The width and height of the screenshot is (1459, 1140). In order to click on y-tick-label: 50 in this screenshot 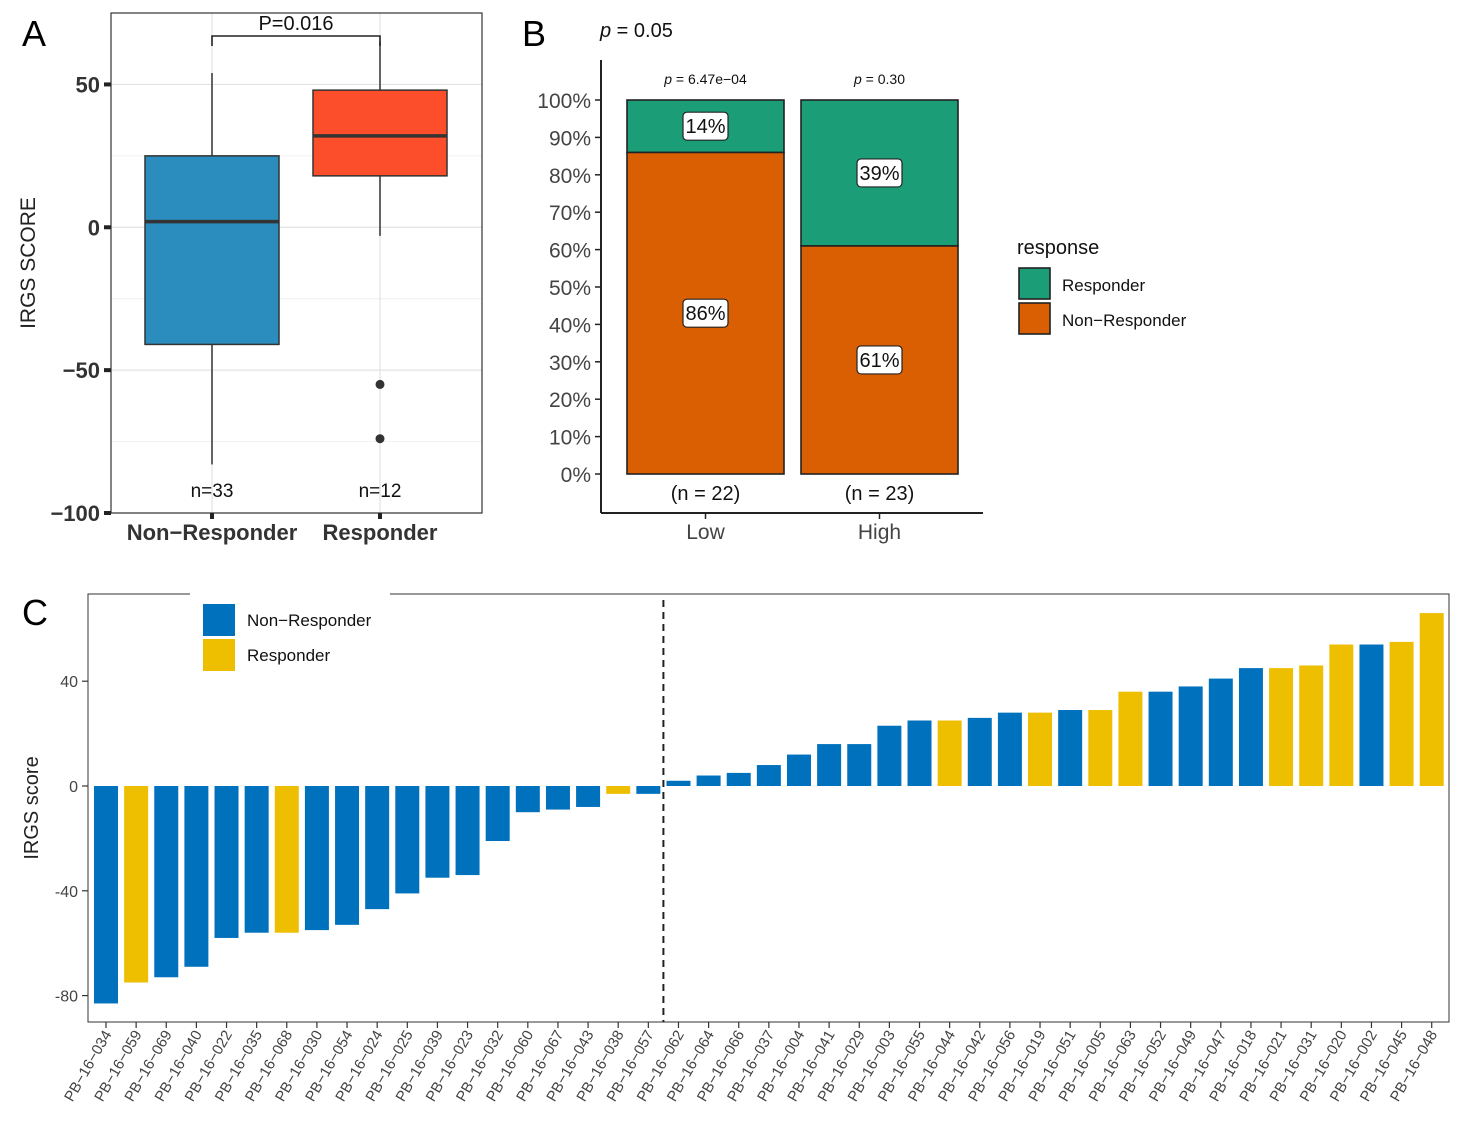, I will do `click(88, 84)`.